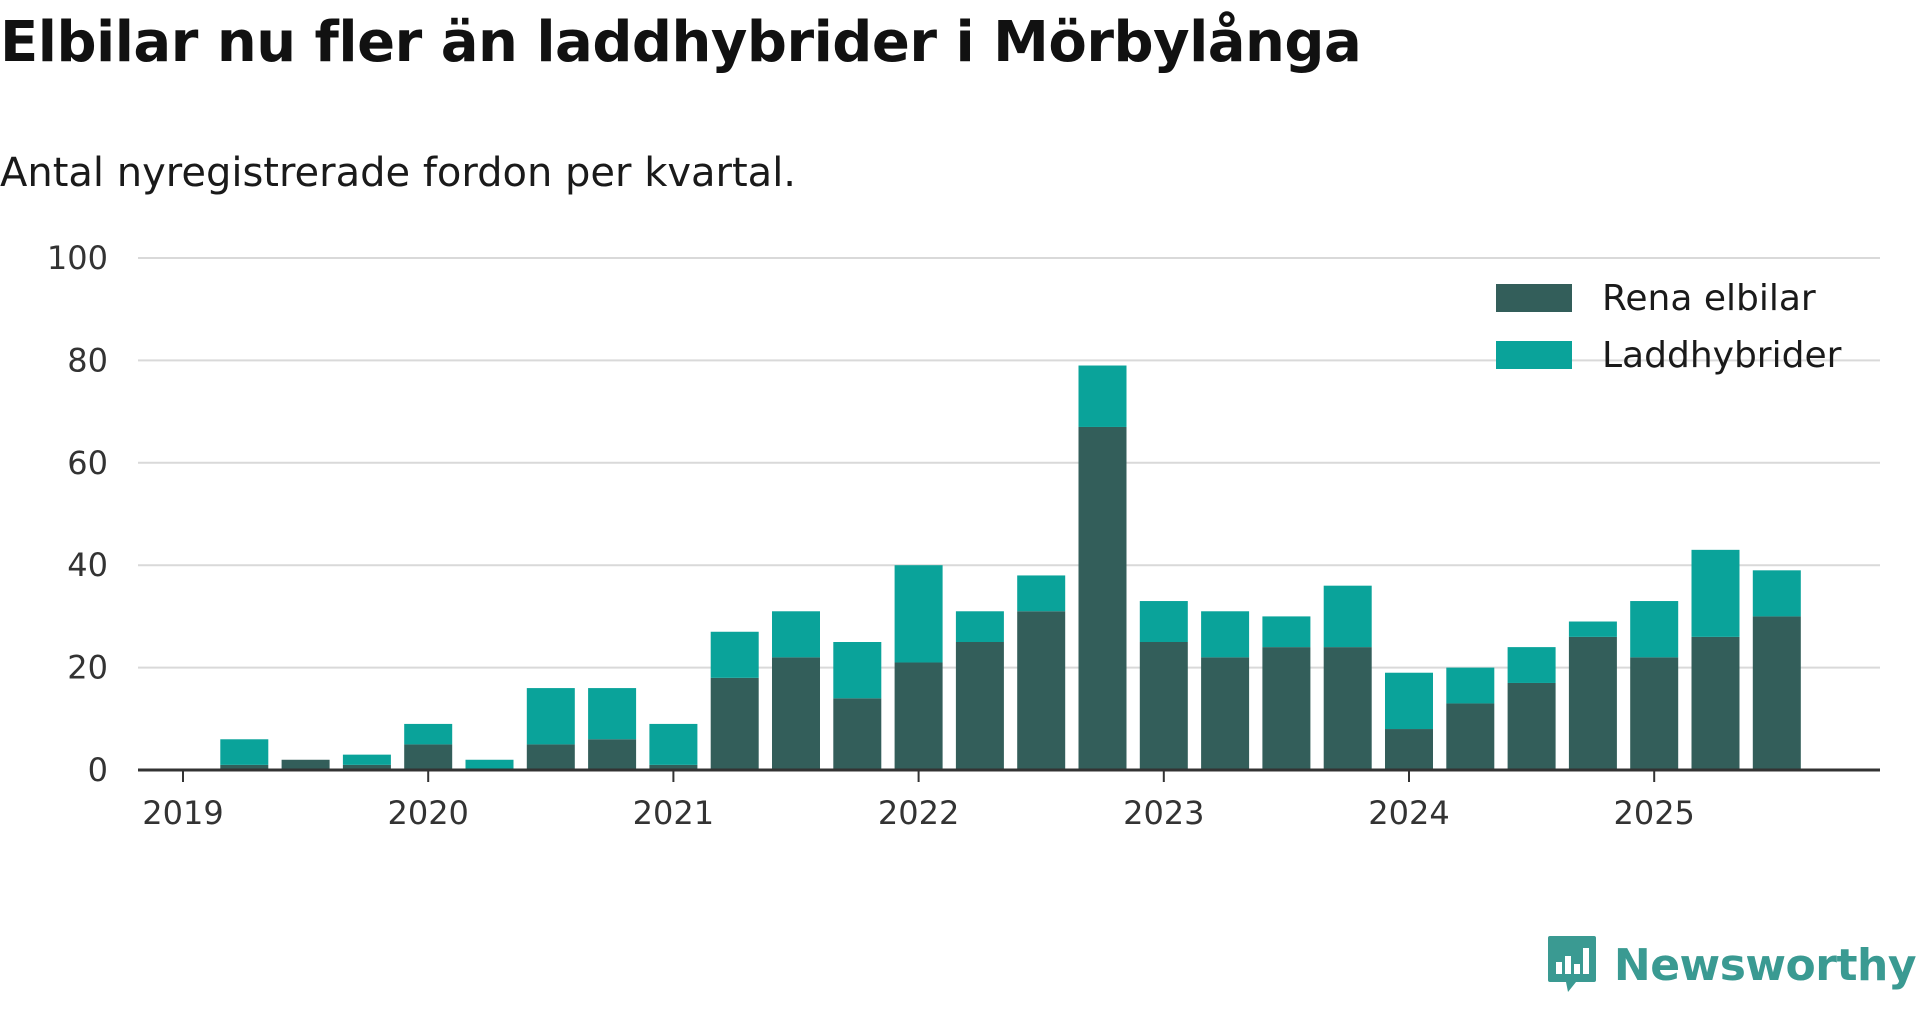  Describe the element at coordinates (1163, 813) in the screenshot. I see `x-tick-label: 2023` at that location.